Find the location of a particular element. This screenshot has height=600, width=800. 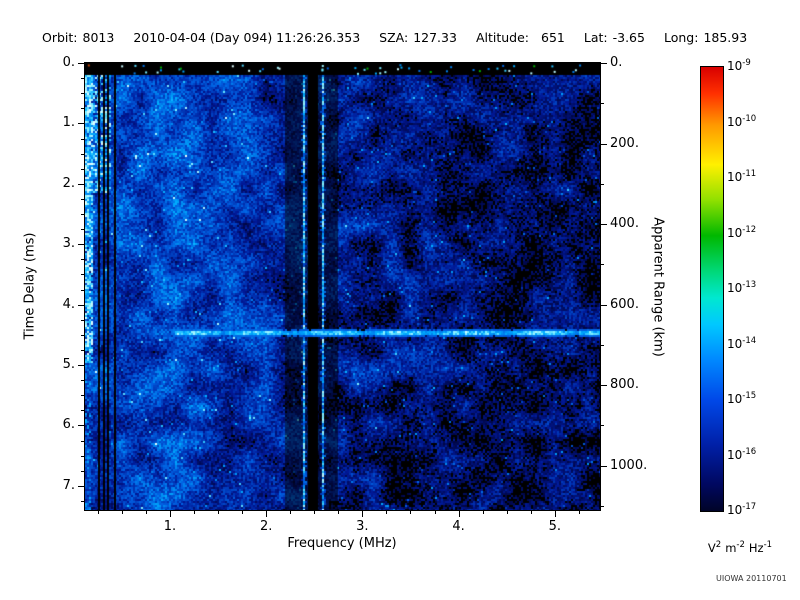

y-tick-label: 4. is located at coordinates (68, 304).